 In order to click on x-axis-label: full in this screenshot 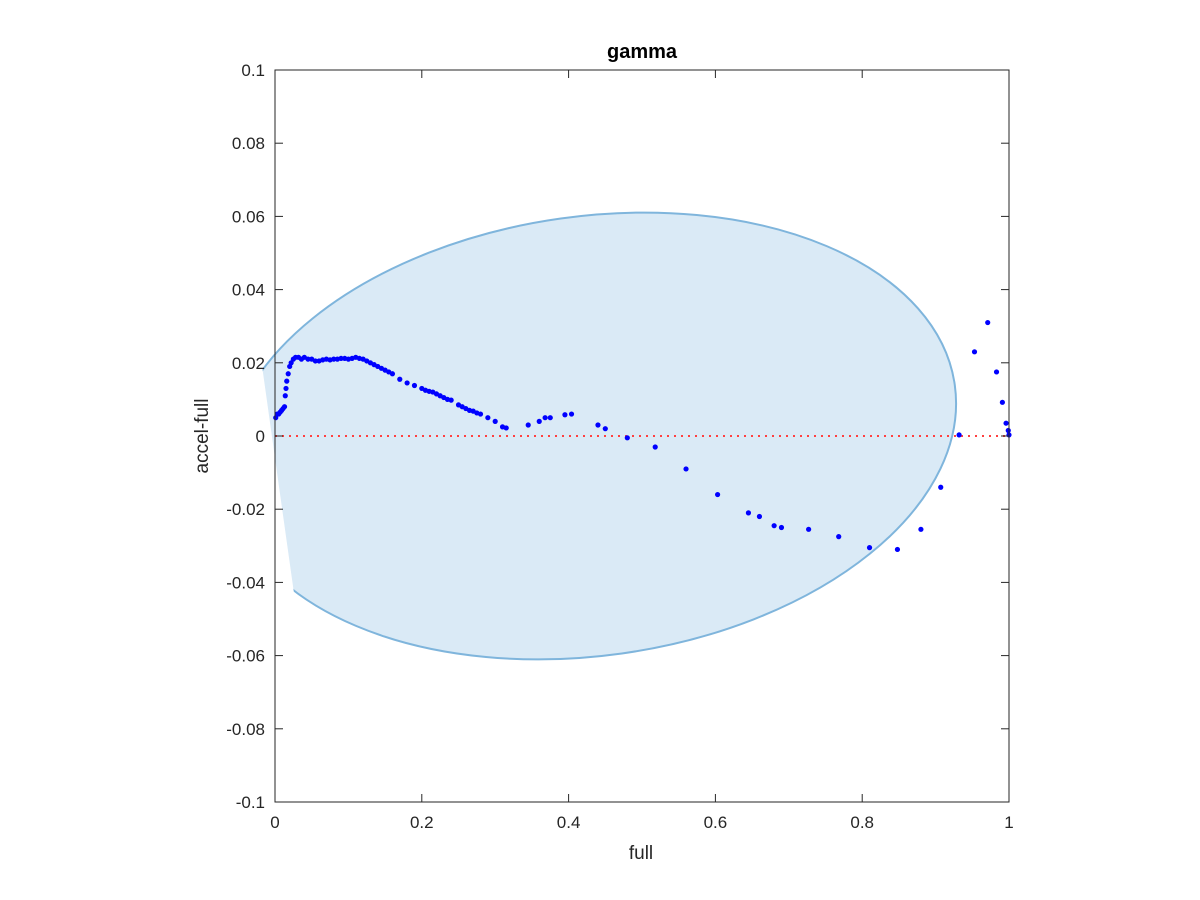, I will do `click(641, 853)`.